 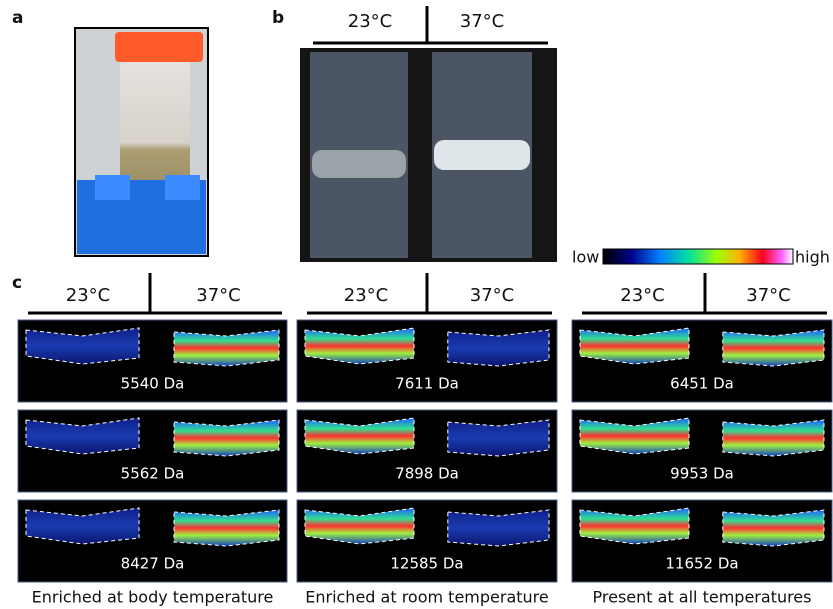 I want to click on mass-label: 5540 Da, so click(x=153, y=384).